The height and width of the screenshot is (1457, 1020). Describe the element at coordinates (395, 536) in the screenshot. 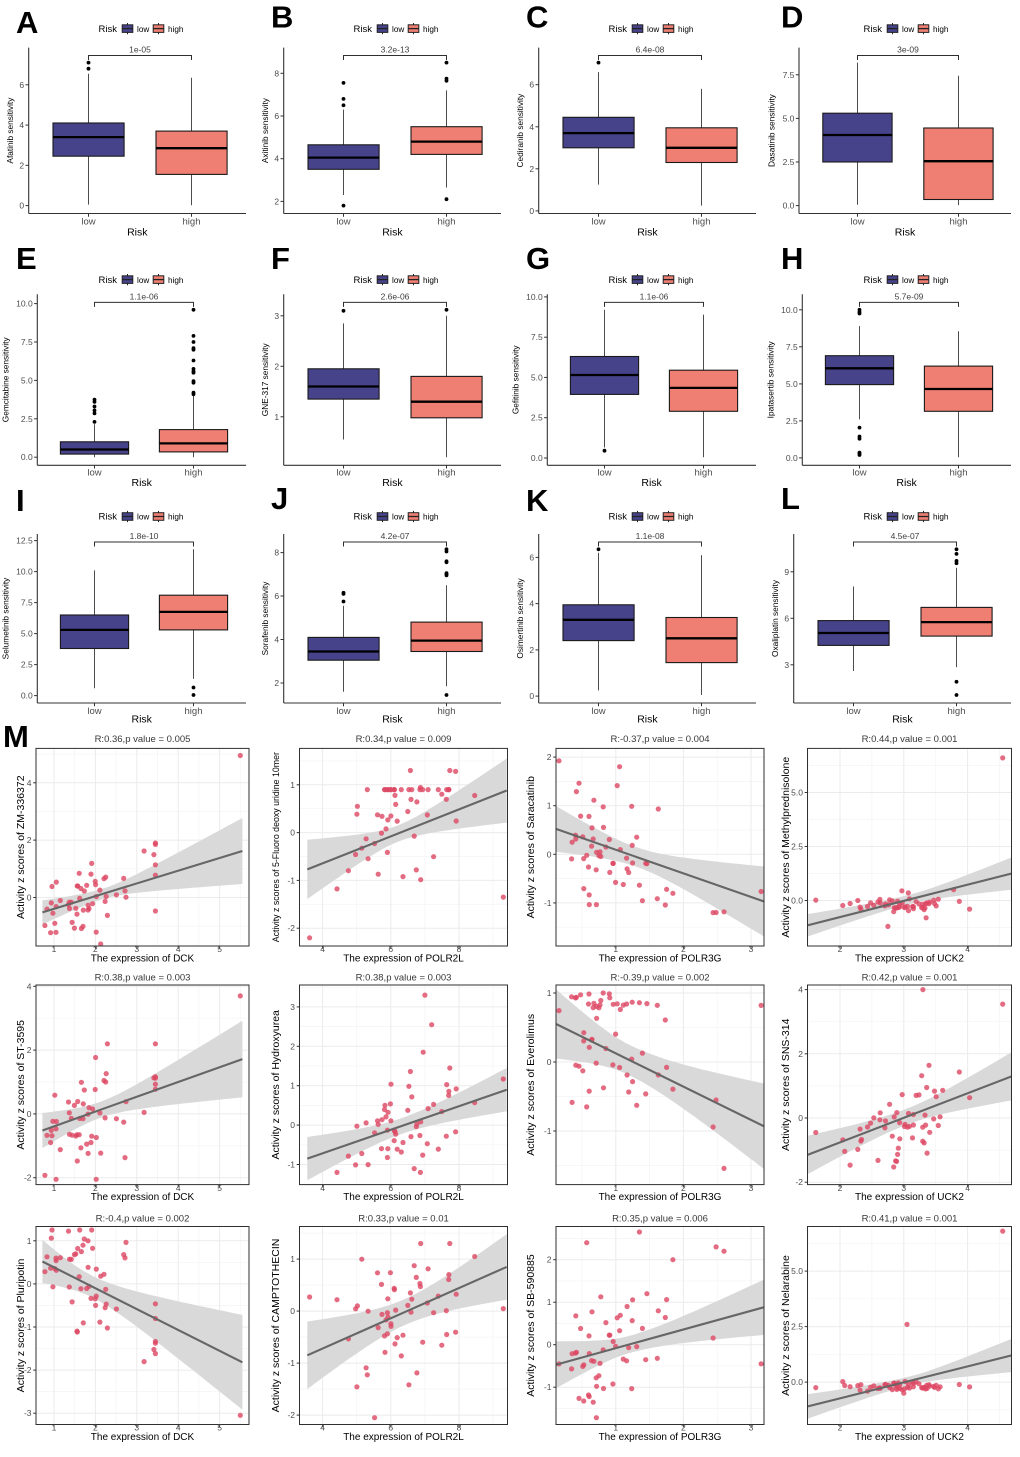

I see `svg-text: 4.2e-07` at that location.